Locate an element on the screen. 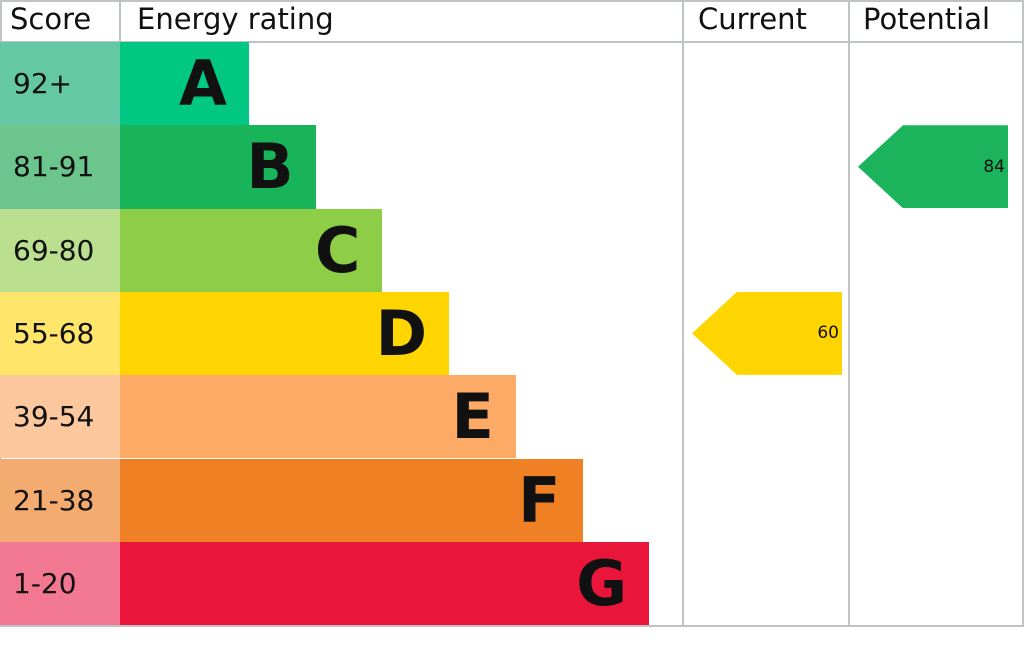 This screenshot has height=666, width=1024. score-range-f: 21-38 is located at coordinates (60, 500).